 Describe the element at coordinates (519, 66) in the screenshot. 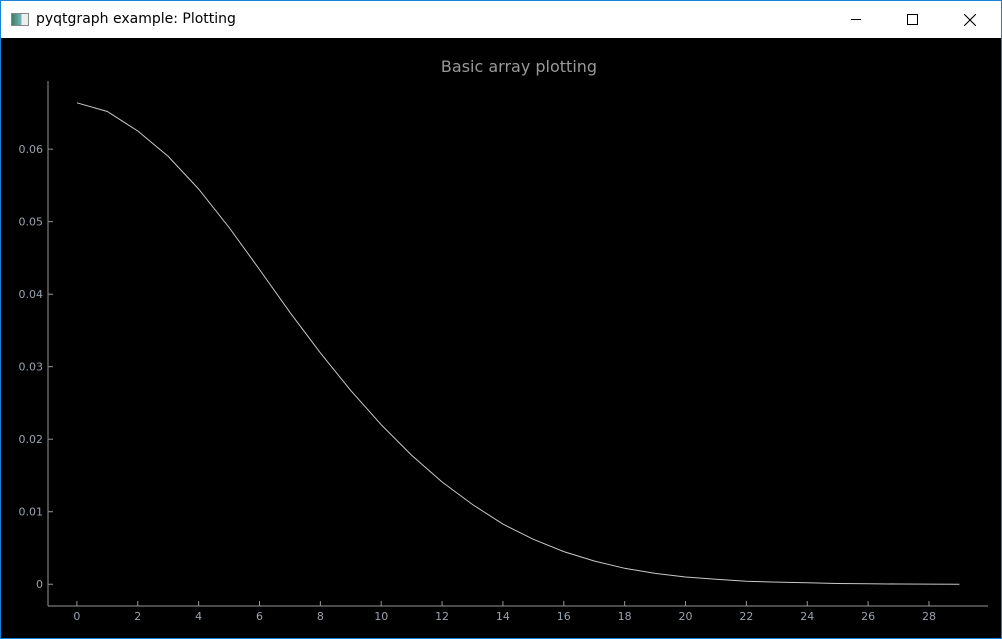

I see `chart-title: Basic array plotting` at that location.